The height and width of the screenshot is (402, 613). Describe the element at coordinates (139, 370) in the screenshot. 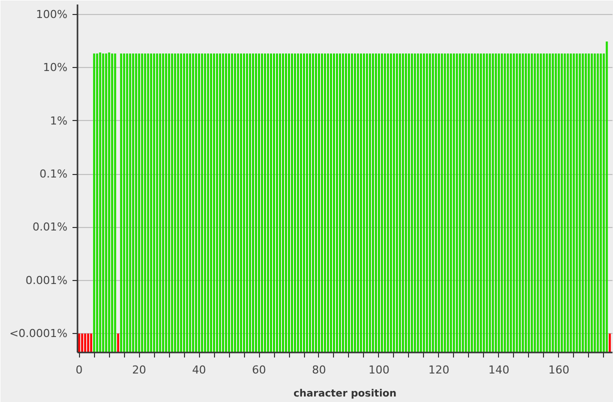

I see `x-tick-label: 20` at that location.